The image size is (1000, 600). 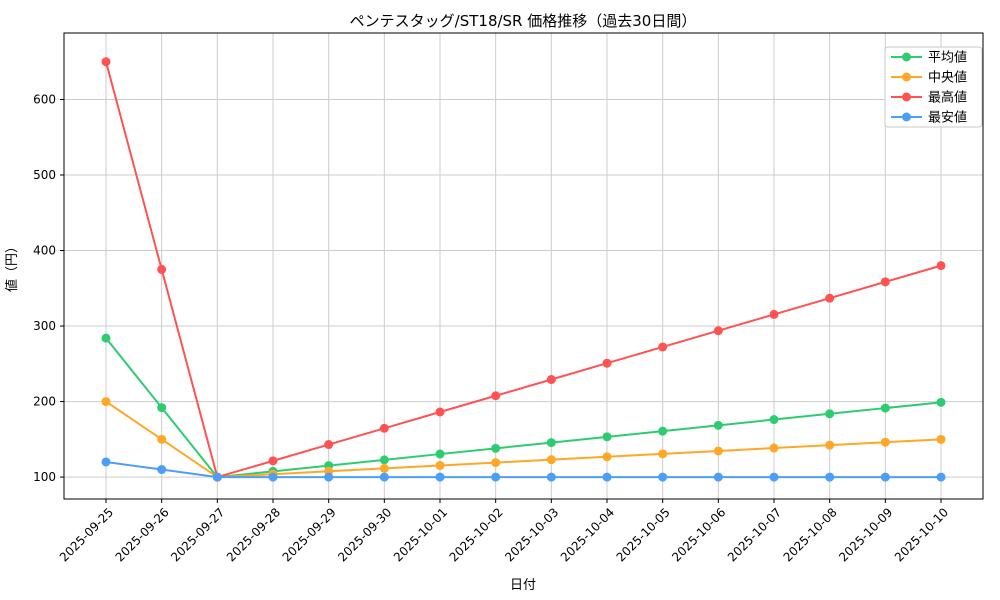 I want to click on y-tick-label: 500, so click(x=44, y=175).